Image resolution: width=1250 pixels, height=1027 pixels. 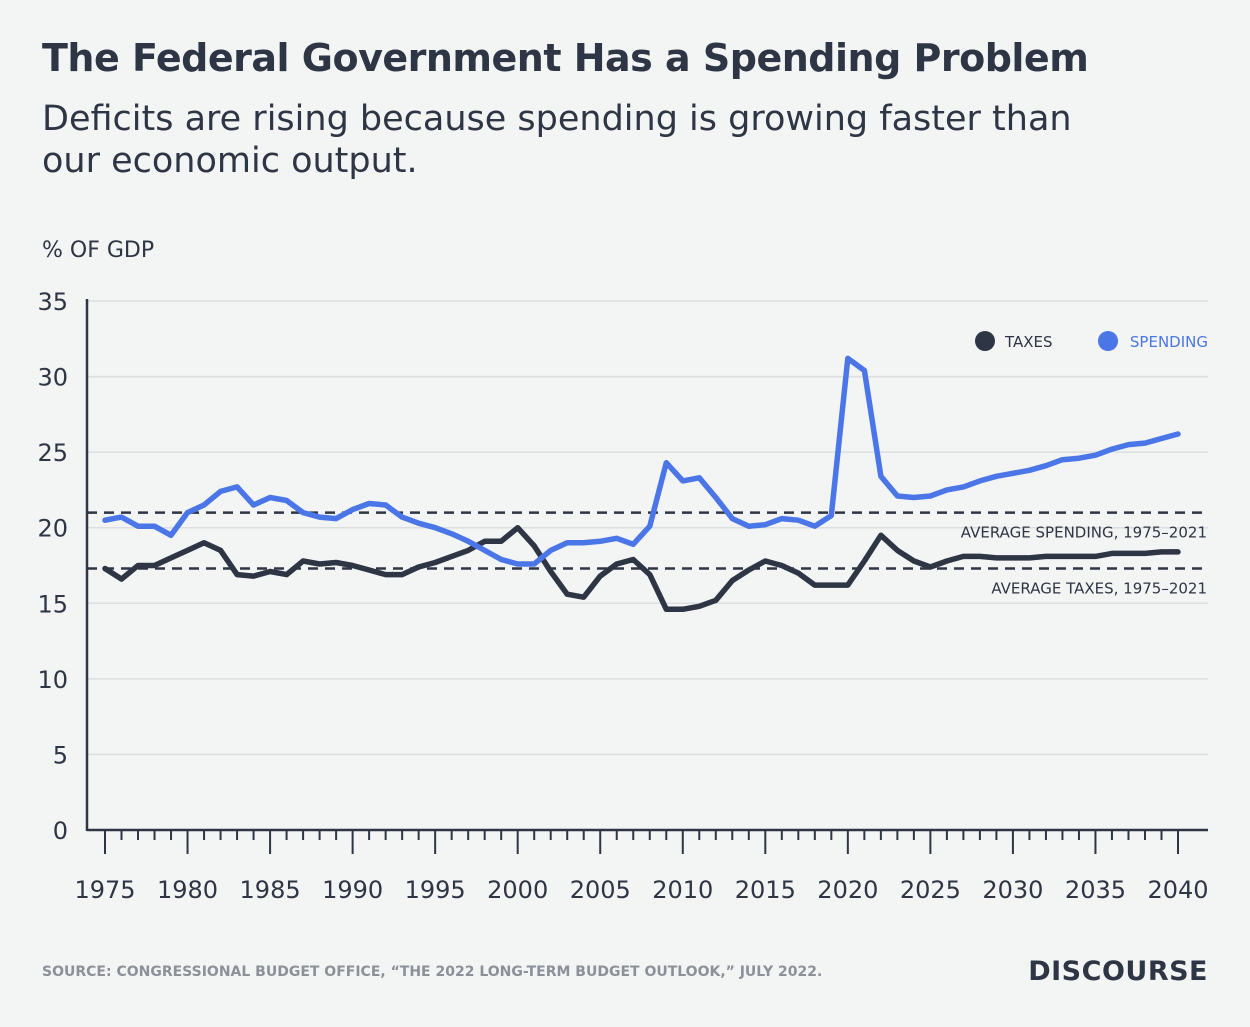 What do you see at coordinates (52, 529) in the screenshot?
I see `y-tick-label: 20` at bounding box center [52, 529].